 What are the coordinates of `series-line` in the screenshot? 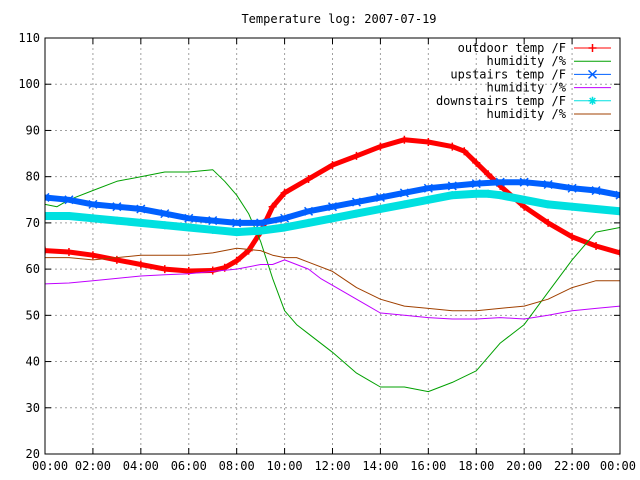 It's located at (332, 279).